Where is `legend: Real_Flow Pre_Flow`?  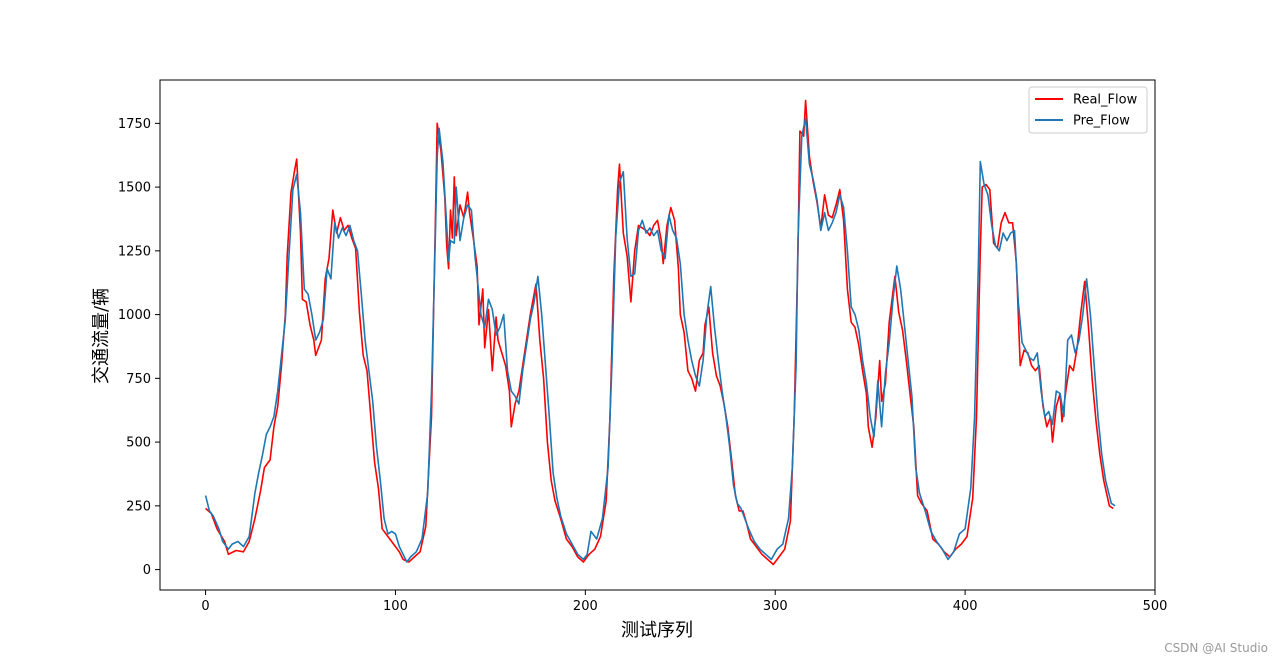
legend: Real_Flow Pre_Flow is located at coordinates (1088, 110).